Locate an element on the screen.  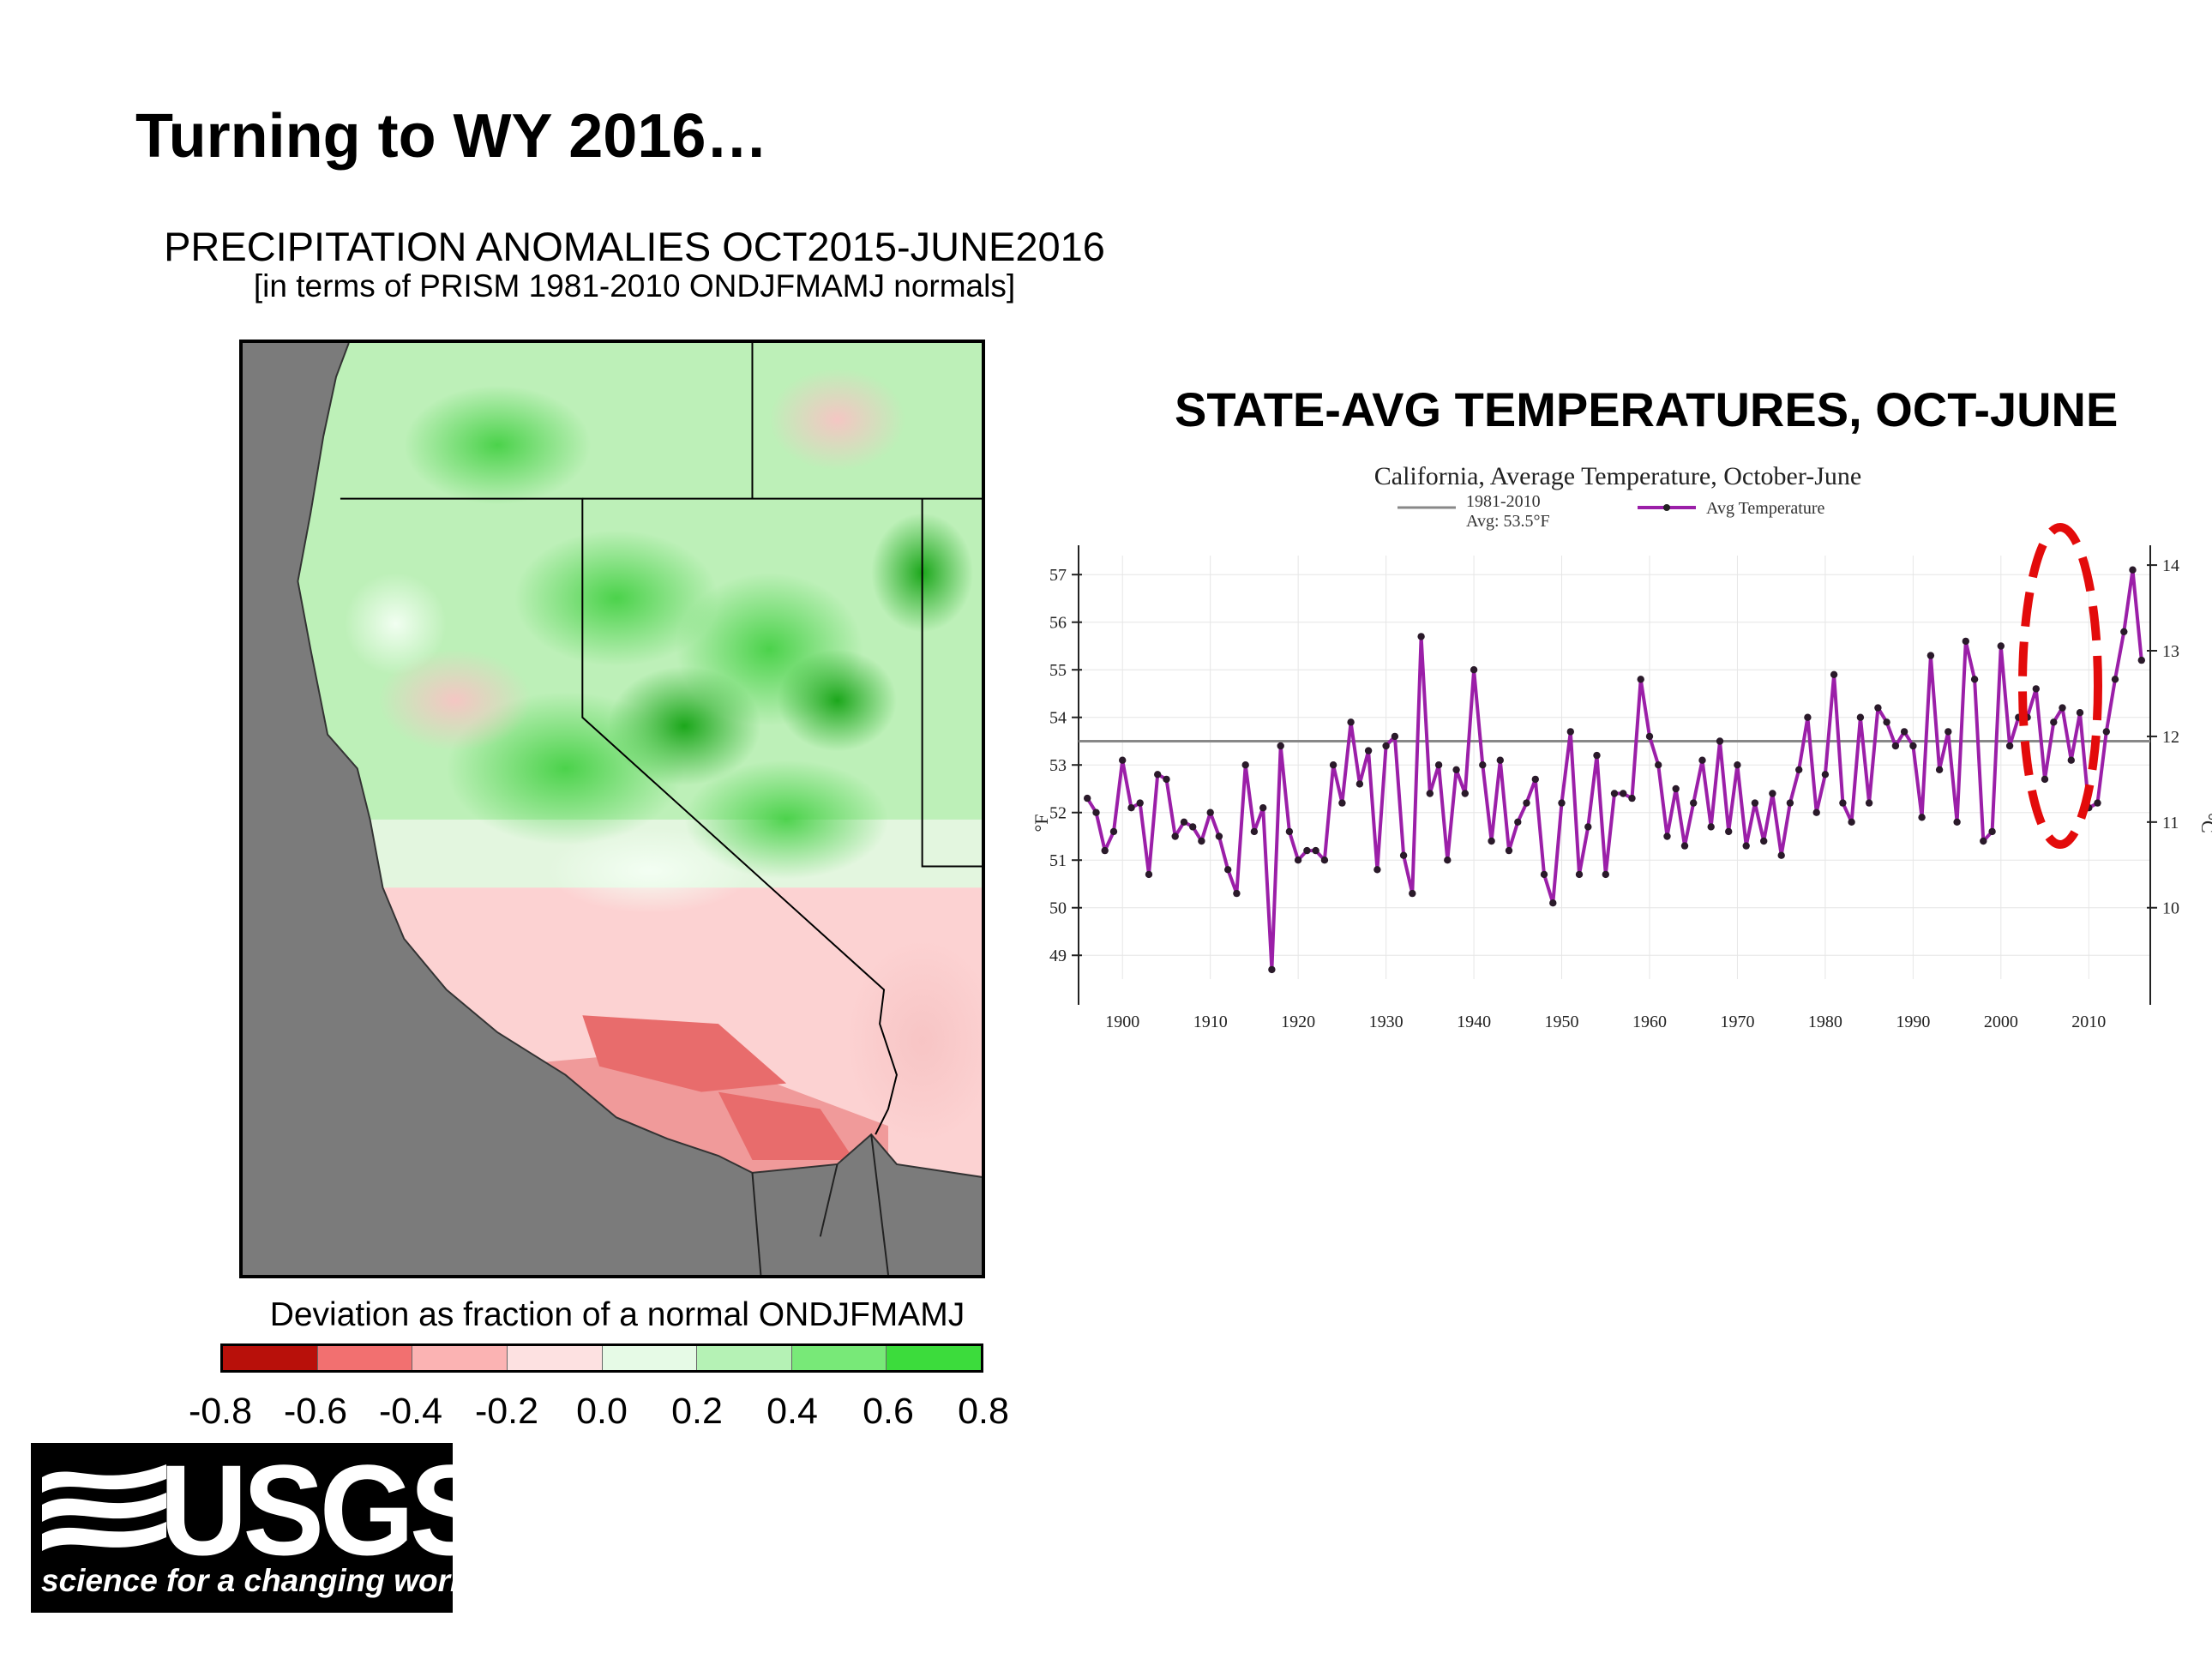
colorbar-tick-label: -0.4 is located at coordinates (410, 1411).